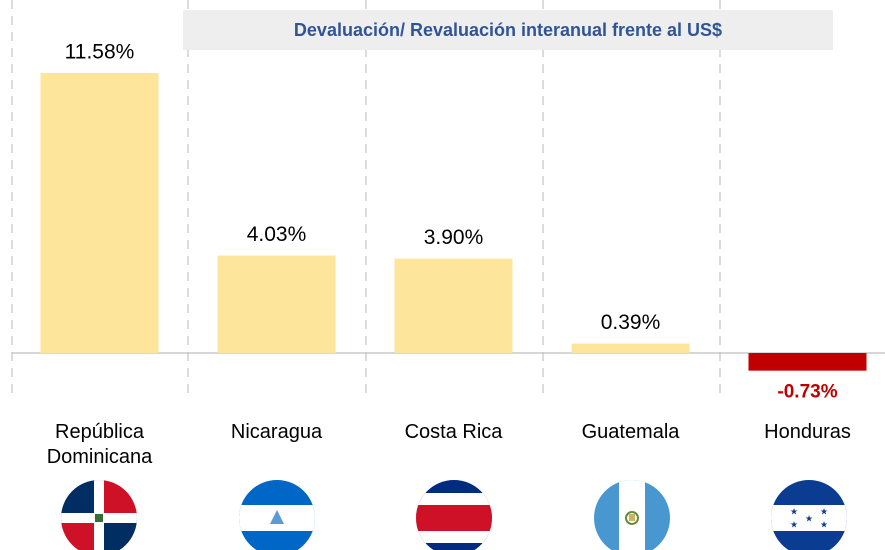  Describe the element at coordinates (807, 392) in the screenshot. I see `value-label: -0.73%` at that location.